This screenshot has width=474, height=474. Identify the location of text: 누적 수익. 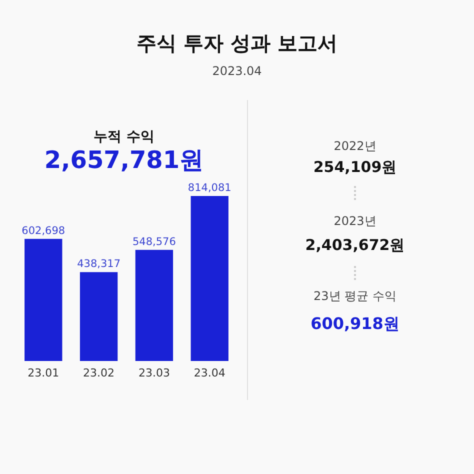
(124, 137).